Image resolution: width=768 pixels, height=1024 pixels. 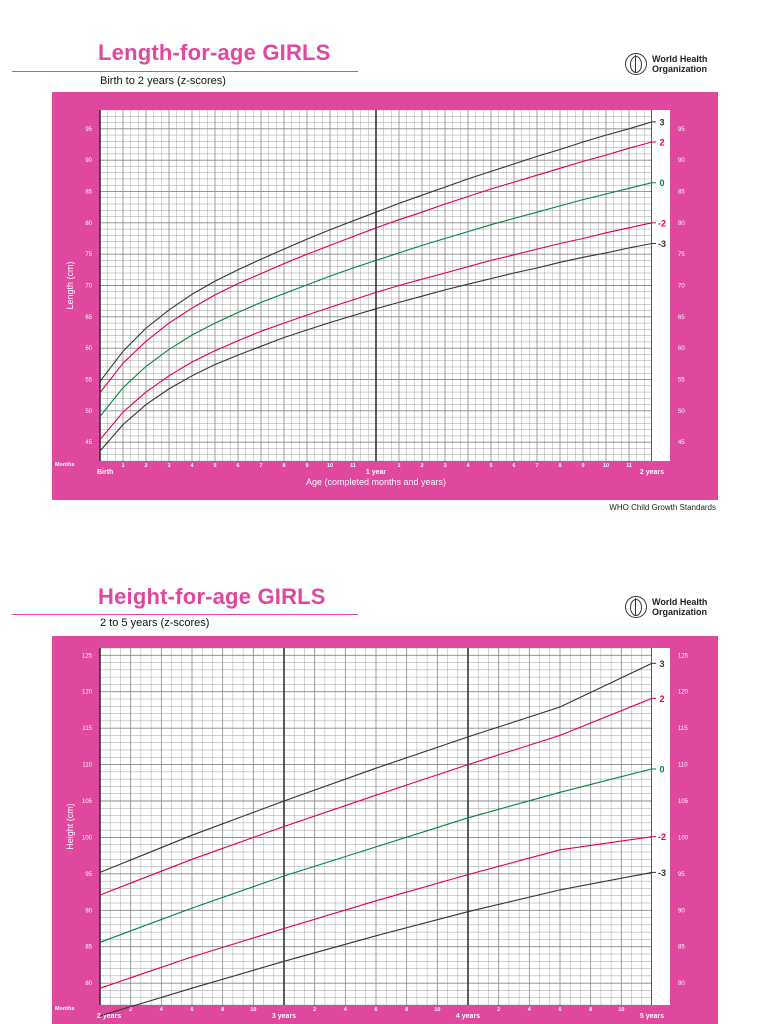 I want to click on y-tick-label-right: 60, so click(x=681, y=349).